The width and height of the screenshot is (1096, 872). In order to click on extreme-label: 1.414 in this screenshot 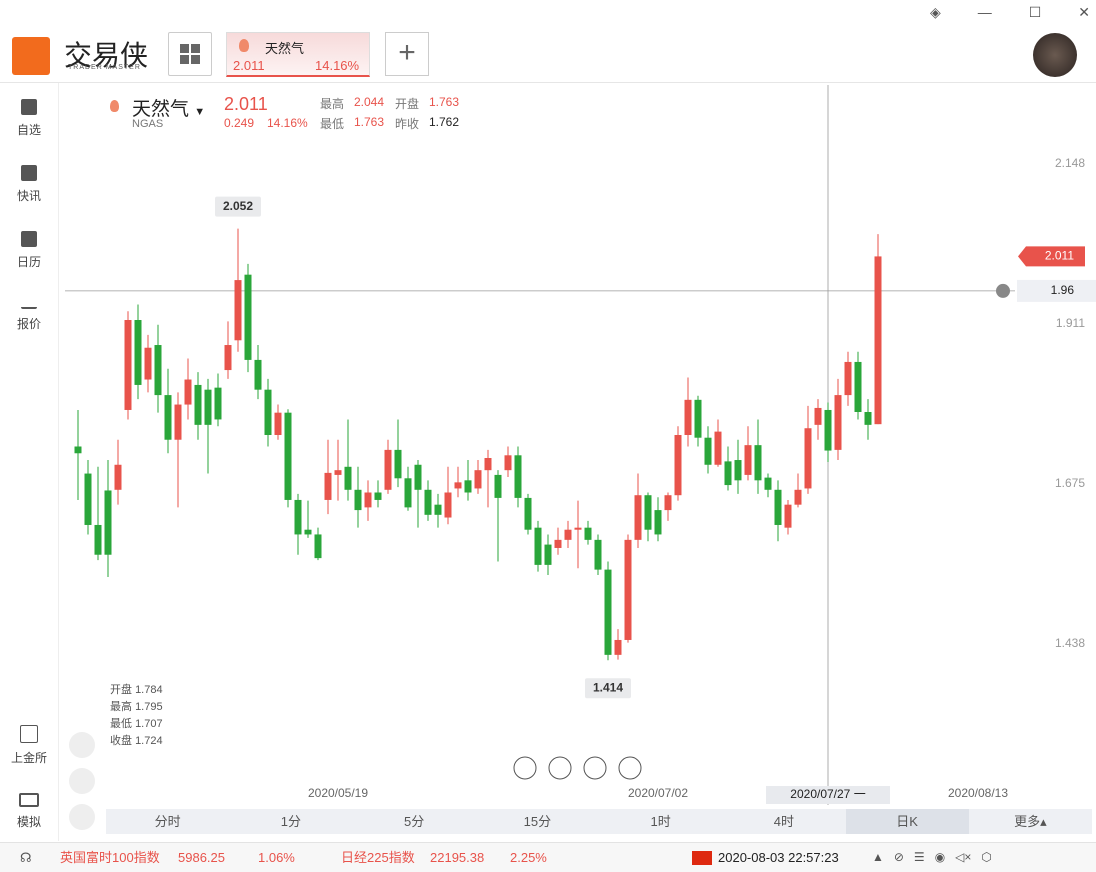, I will do `click(608, 687)`.